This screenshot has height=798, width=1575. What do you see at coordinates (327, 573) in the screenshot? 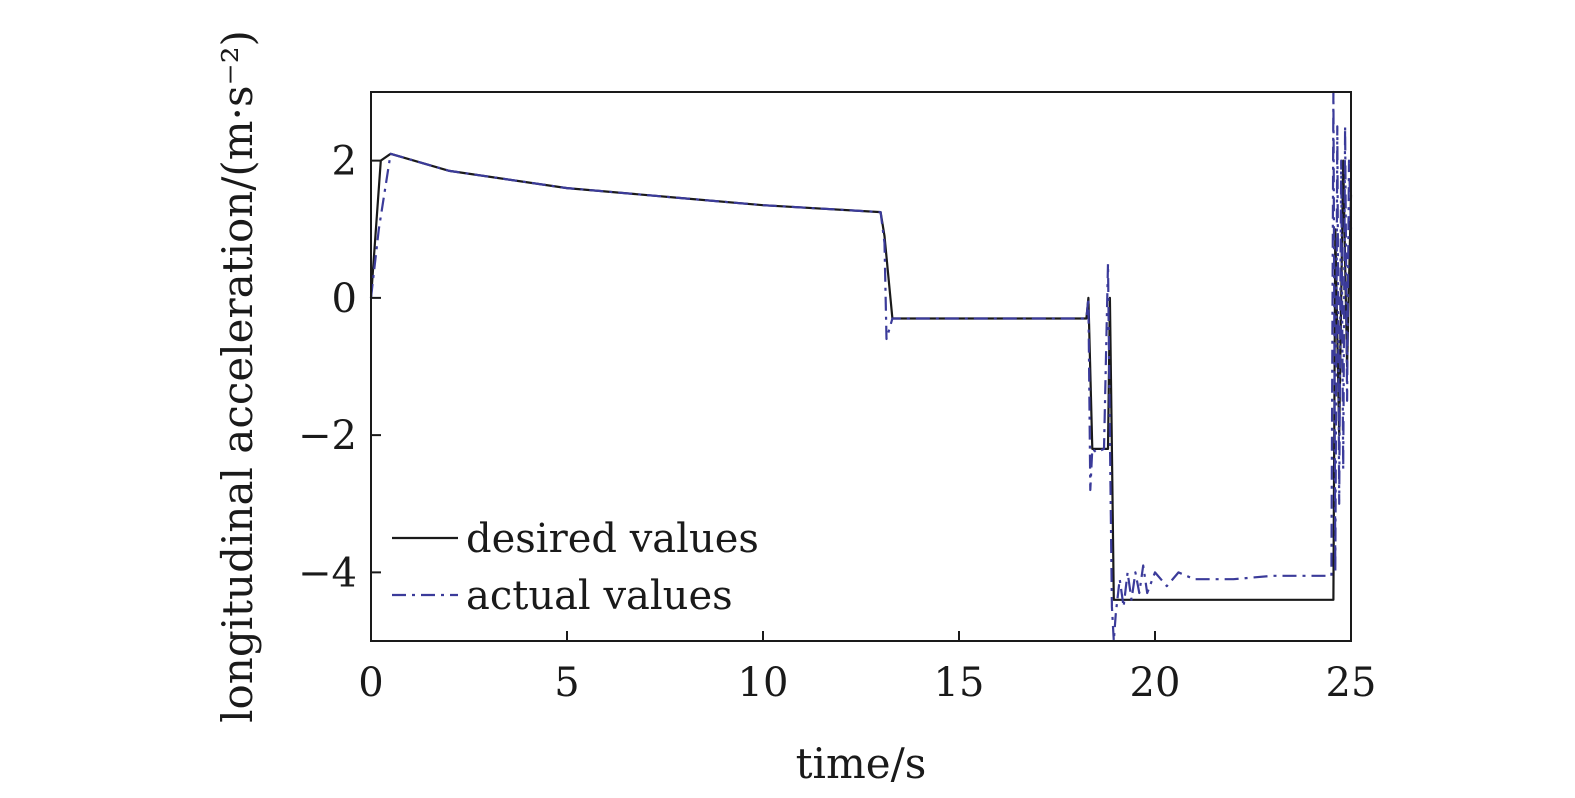
I see `y-tick-label: −4` at bounding box center [327, 573].